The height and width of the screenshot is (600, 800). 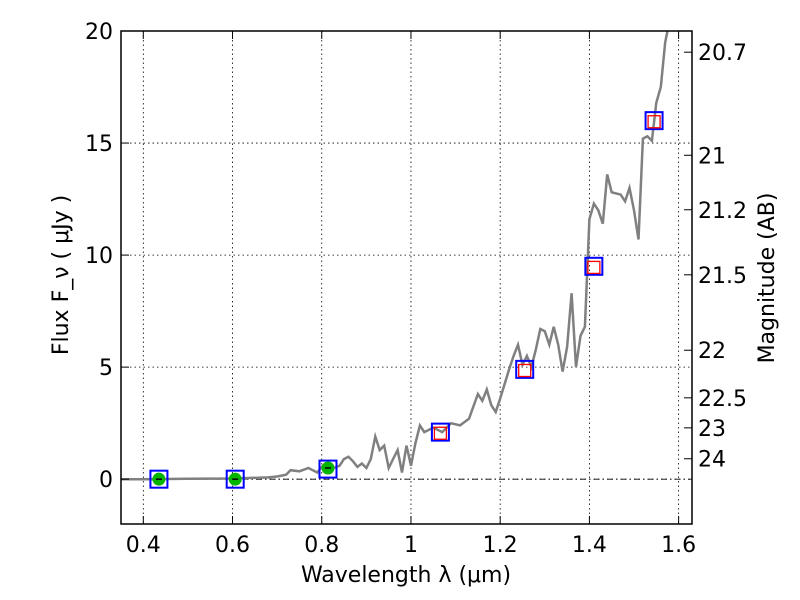 What do you see at coordinates (712, 156) in the screenshot?
I see `magnitude-tick-label: 21` at bounding box center [712, 156].